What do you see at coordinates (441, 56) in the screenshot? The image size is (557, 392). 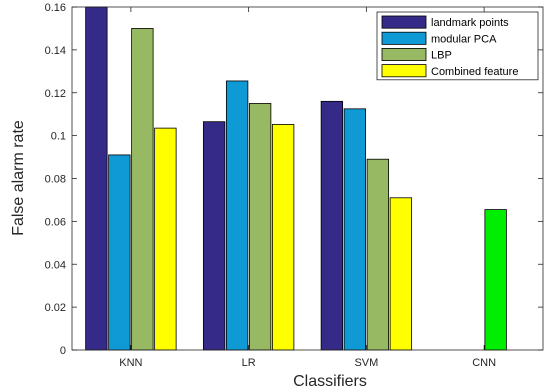 I see `legend-label: LBP` at bounding box center [441, 56].